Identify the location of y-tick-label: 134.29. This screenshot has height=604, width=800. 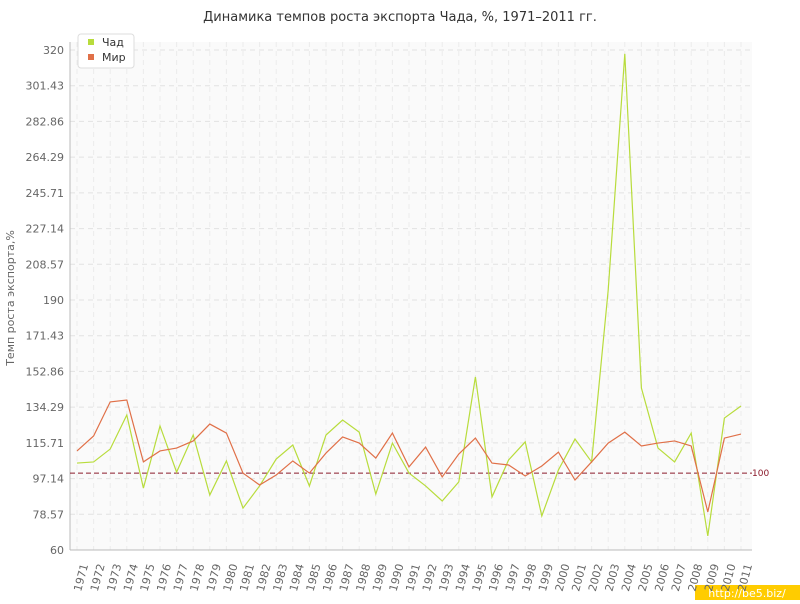
(45, 407).